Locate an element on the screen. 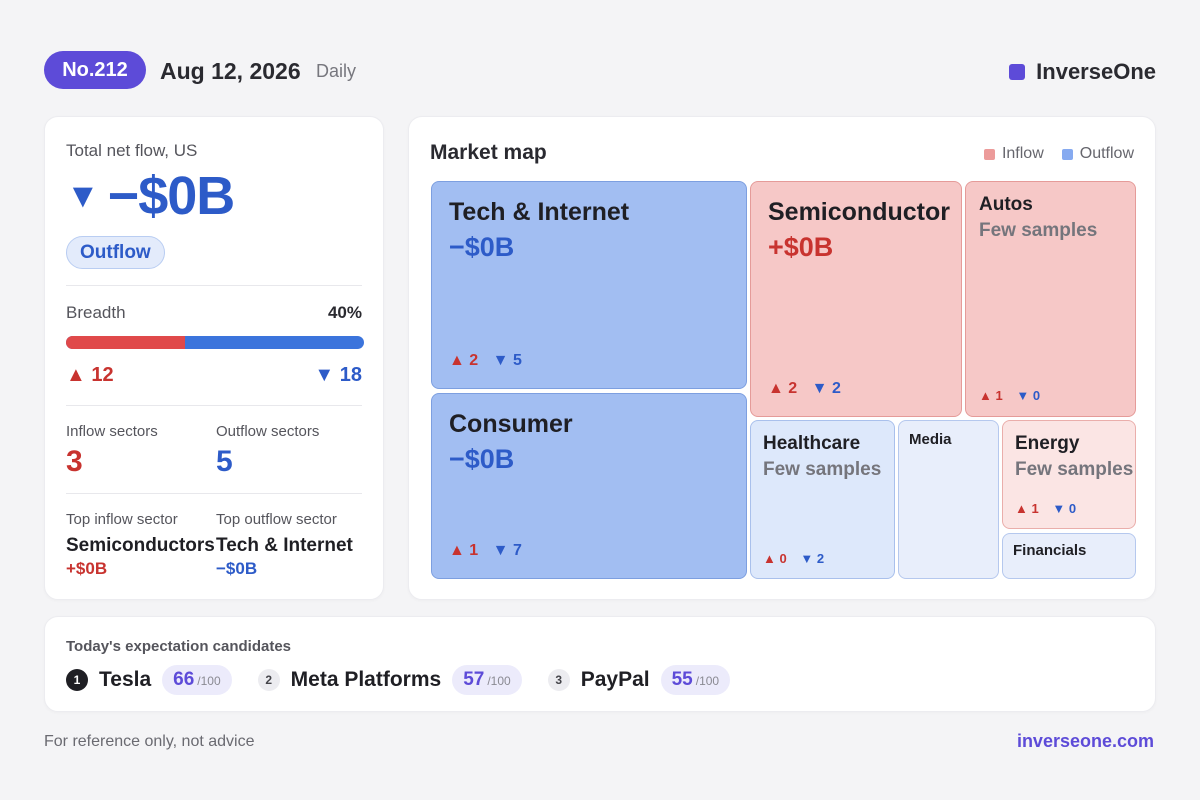 This screenshot has width=1200, height=800. brand-logo-icon is located at coordinates (1017, 72).